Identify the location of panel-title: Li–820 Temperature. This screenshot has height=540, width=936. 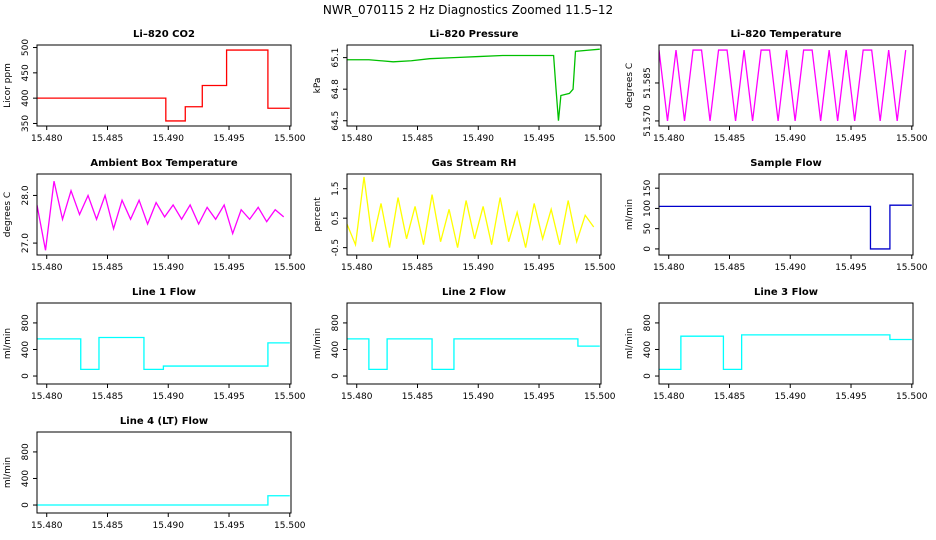
(785, 34).